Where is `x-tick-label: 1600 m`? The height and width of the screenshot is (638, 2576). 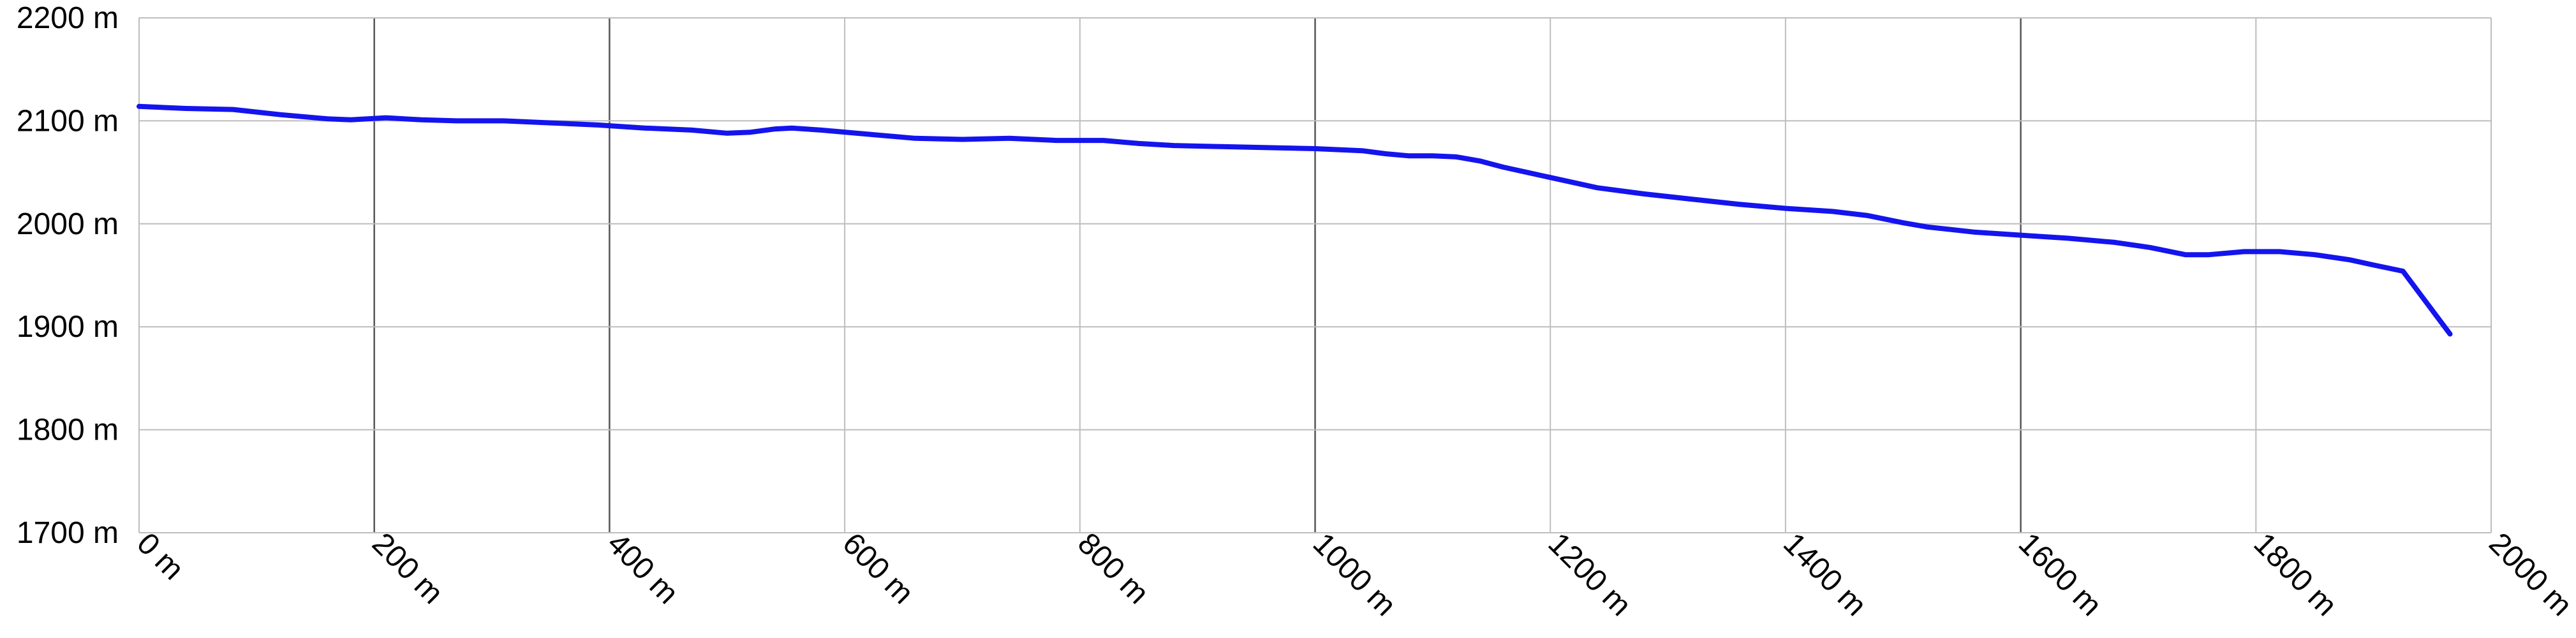 x-tick-label: 1600 m is located at coordinates (2060, 574).